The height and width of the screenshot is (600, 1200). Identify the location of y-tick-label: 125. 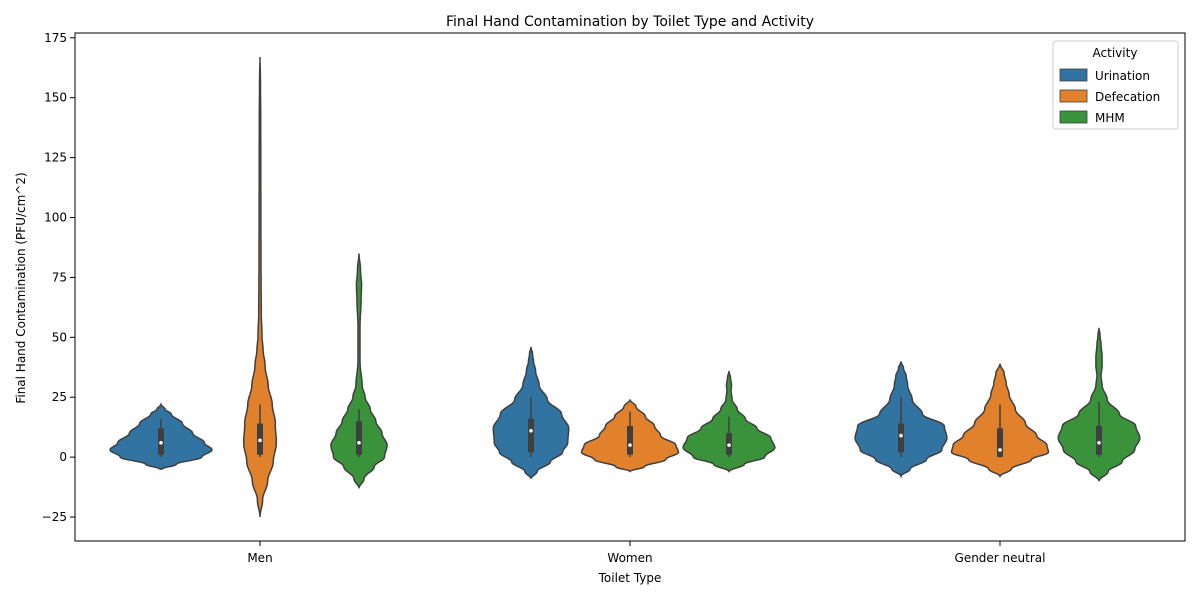
(55, 158).